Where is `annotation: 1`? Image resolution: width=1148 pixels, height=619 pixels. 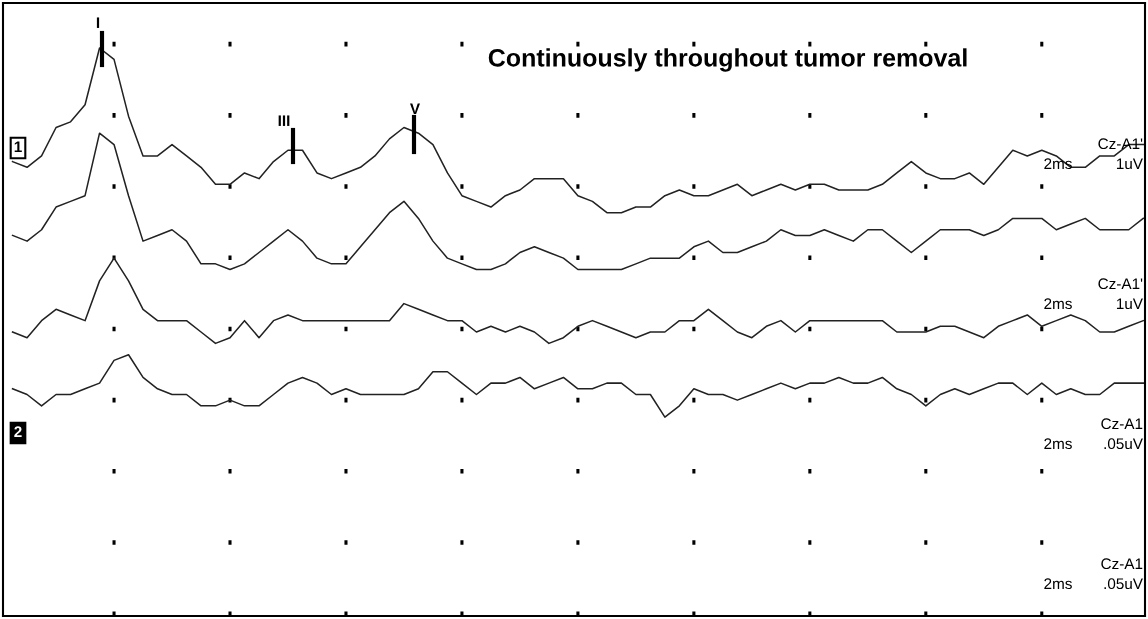
annotation: 1 is located at coordinates (18, 146).